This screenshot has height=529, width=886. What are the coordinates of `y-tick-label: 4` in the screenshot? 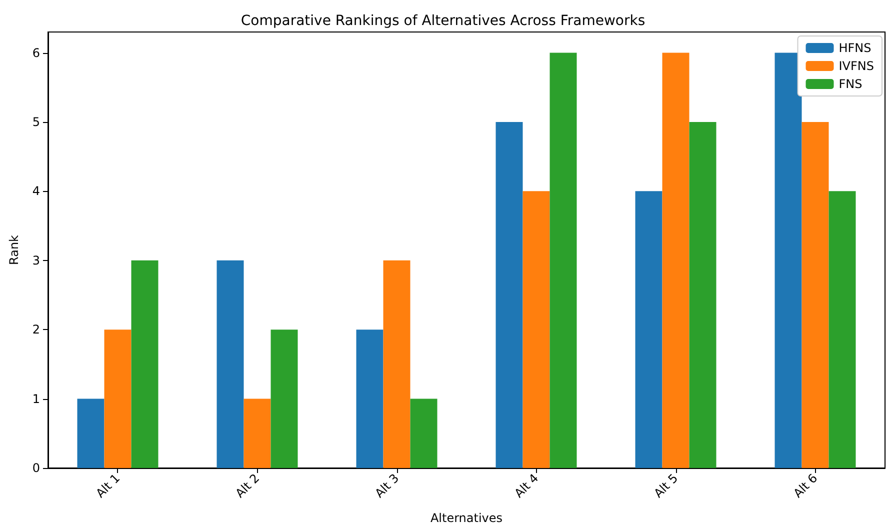 It's located at (36, 191).